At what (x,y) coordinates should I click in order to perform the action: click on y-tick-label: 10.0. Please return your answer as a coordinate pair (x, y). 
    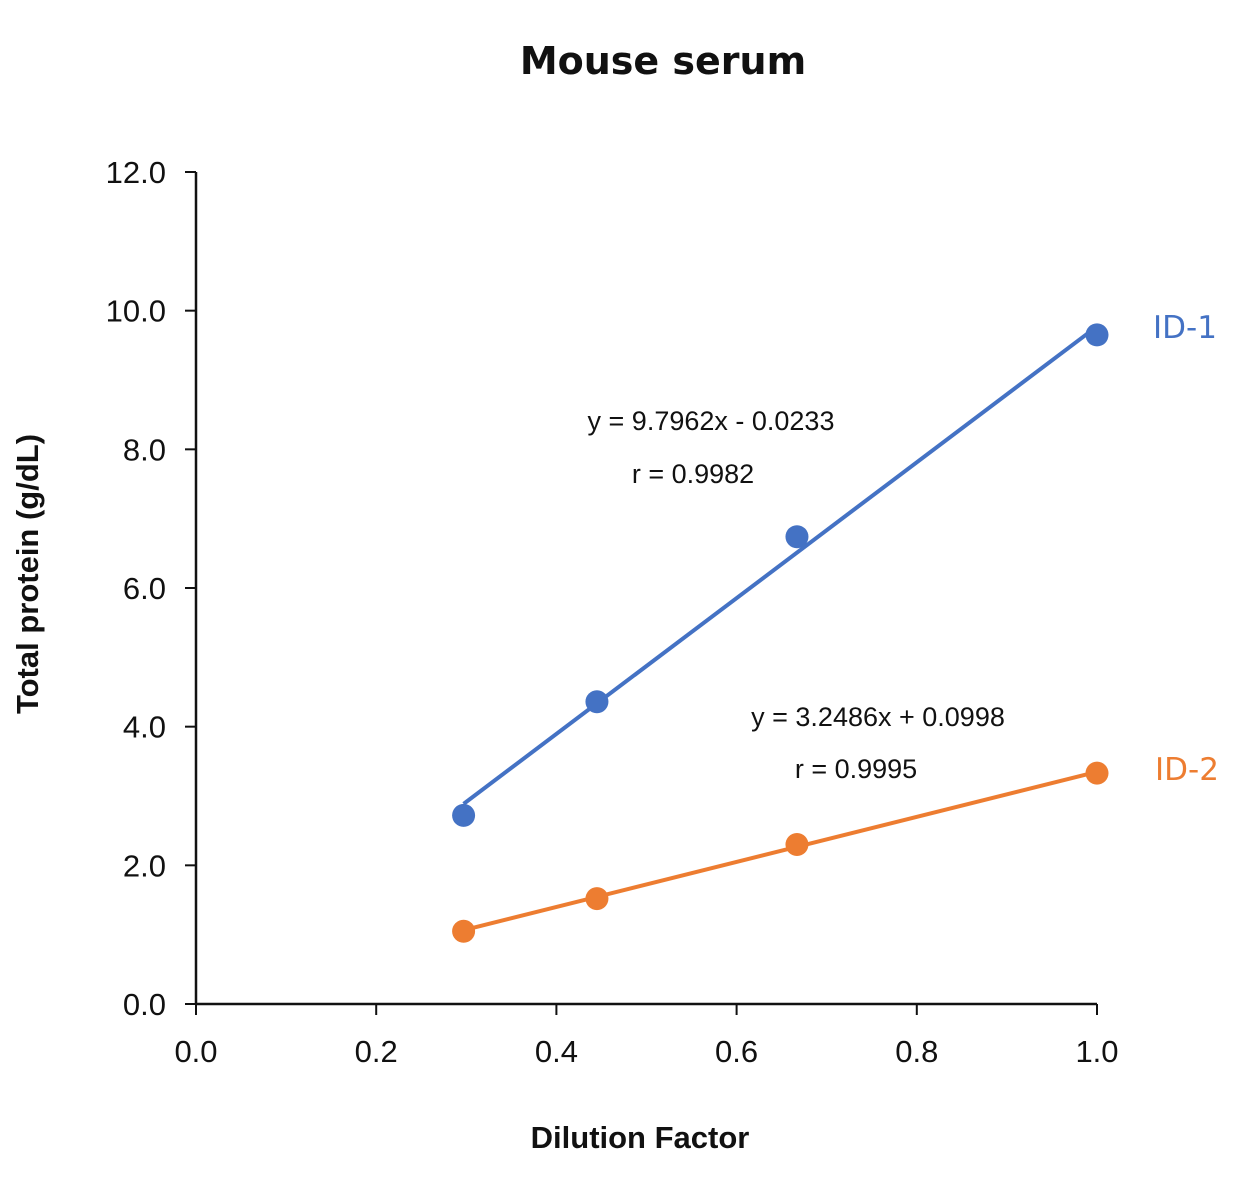
    Looking at the image, I should click on (136, 311).